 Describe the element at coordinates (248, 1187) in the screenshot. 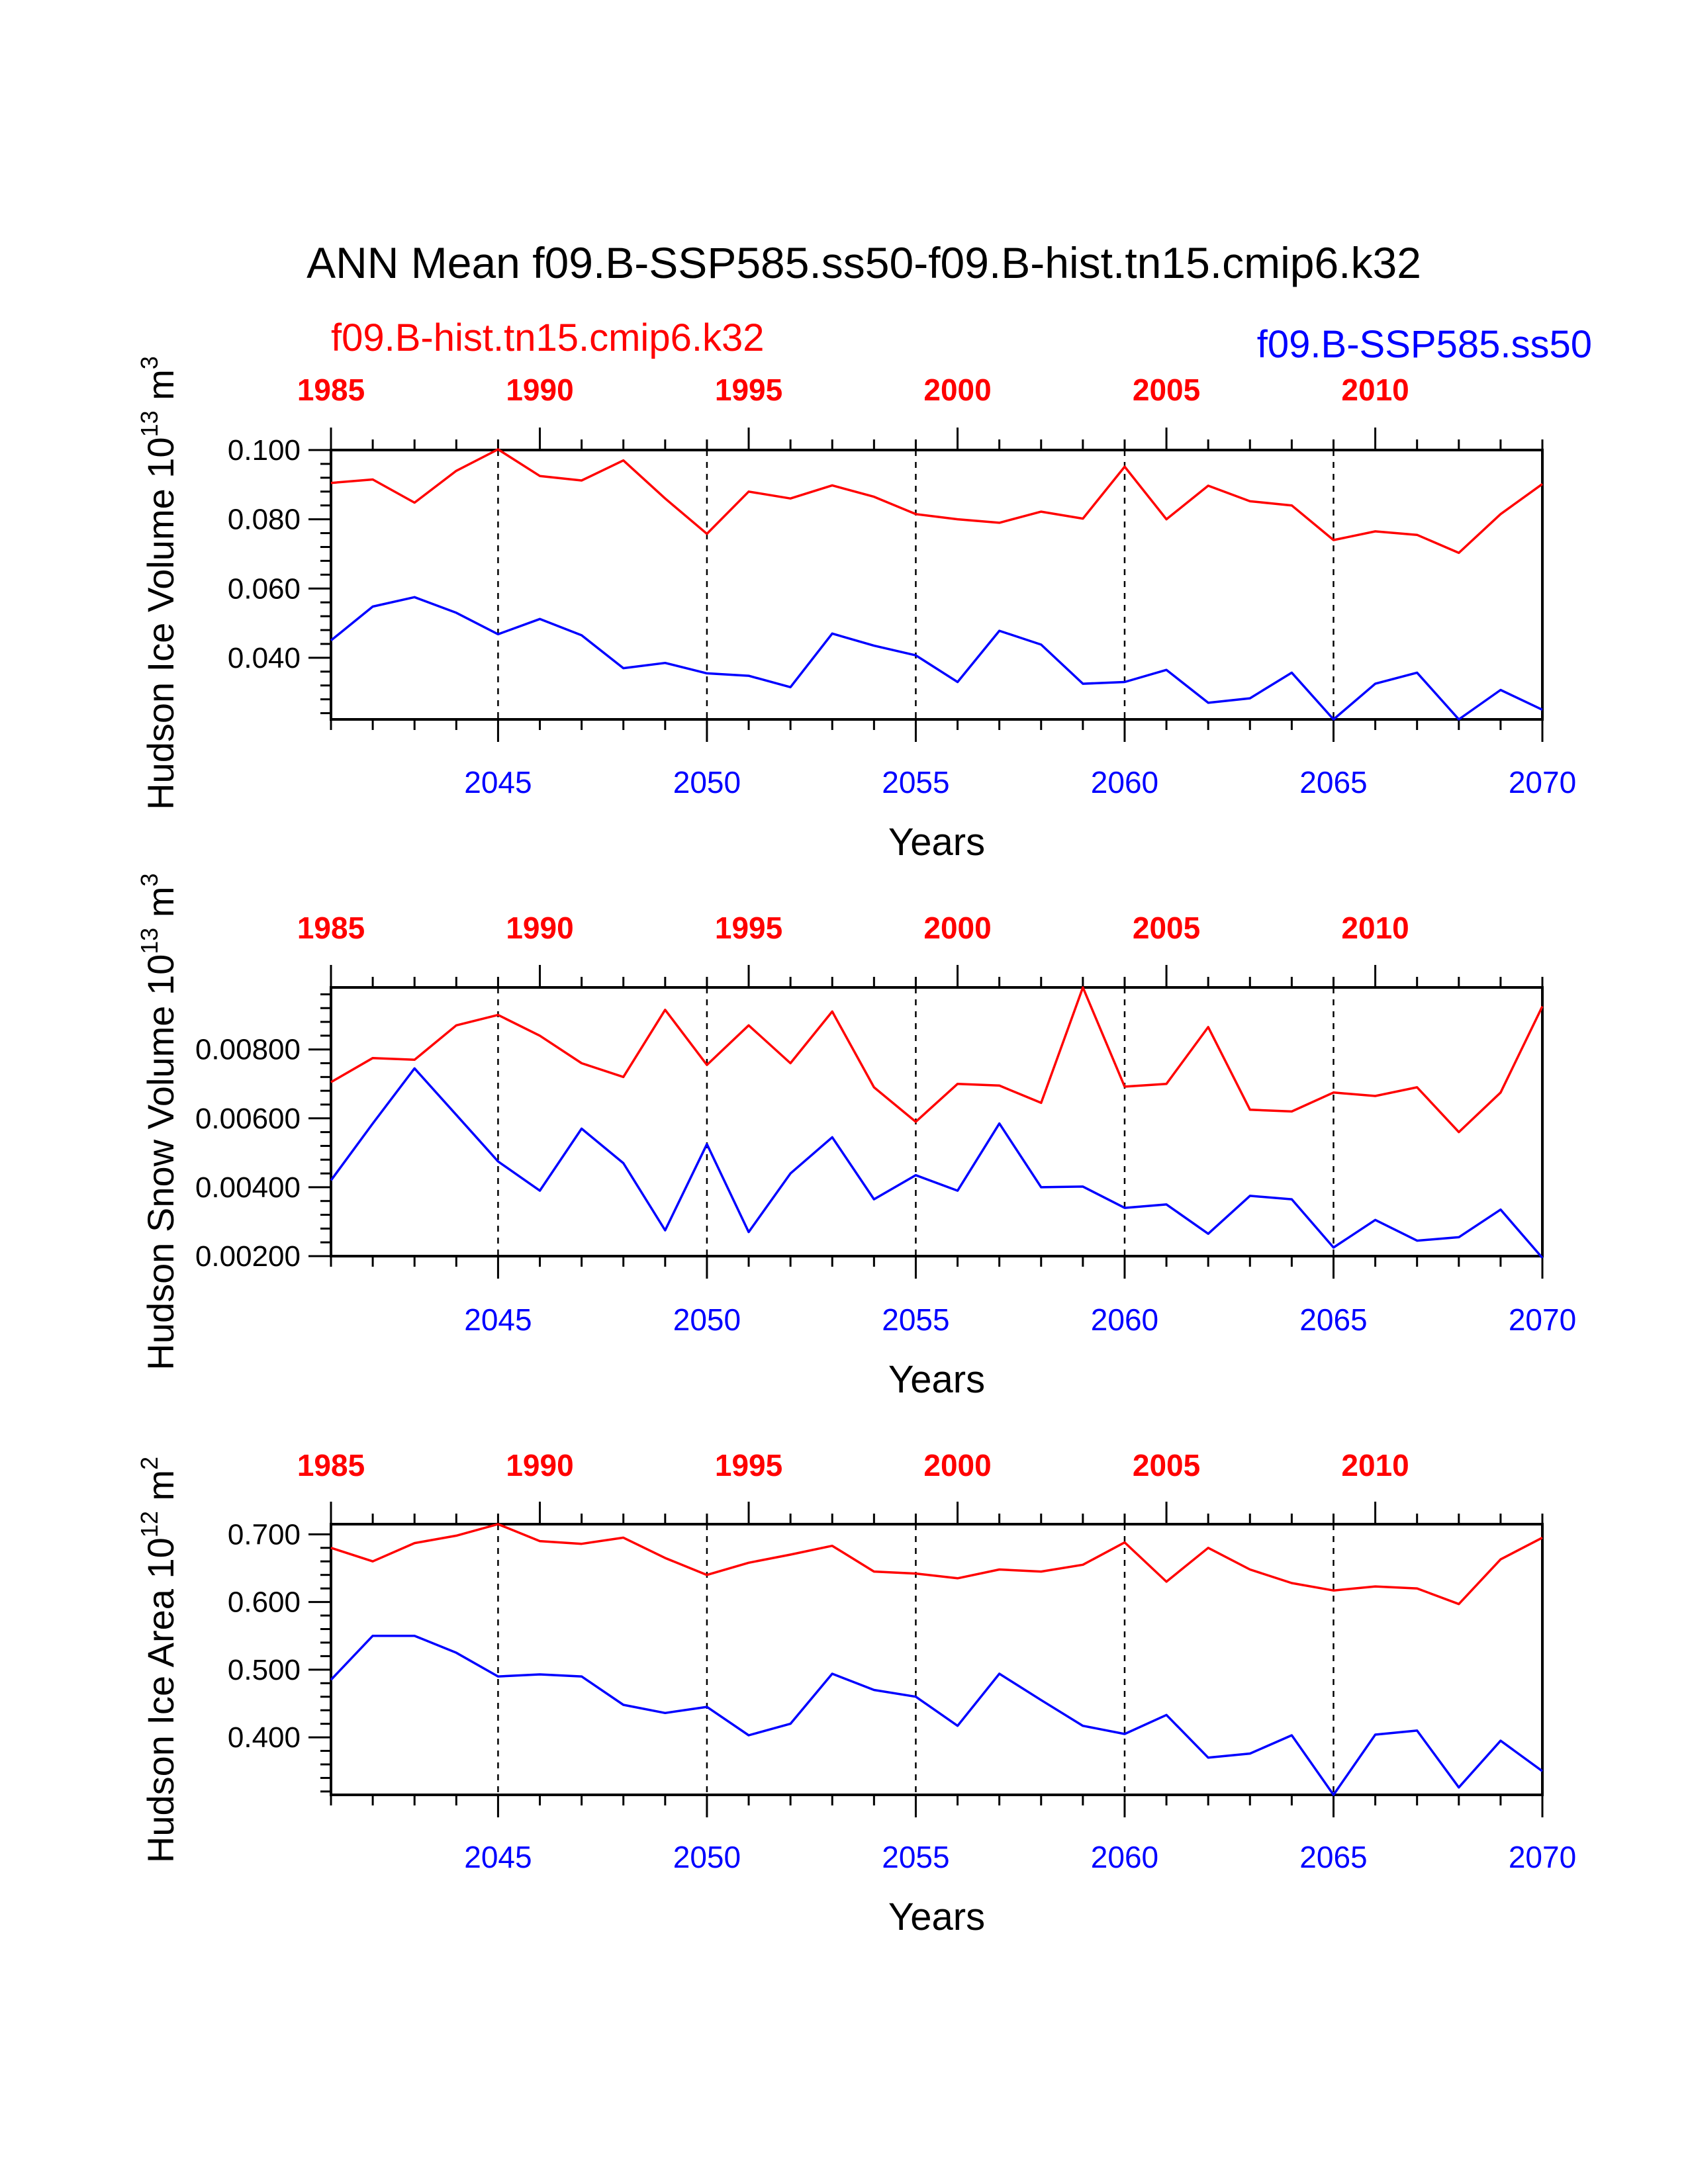

I see `y-tick-label: 0.00400` at that location.